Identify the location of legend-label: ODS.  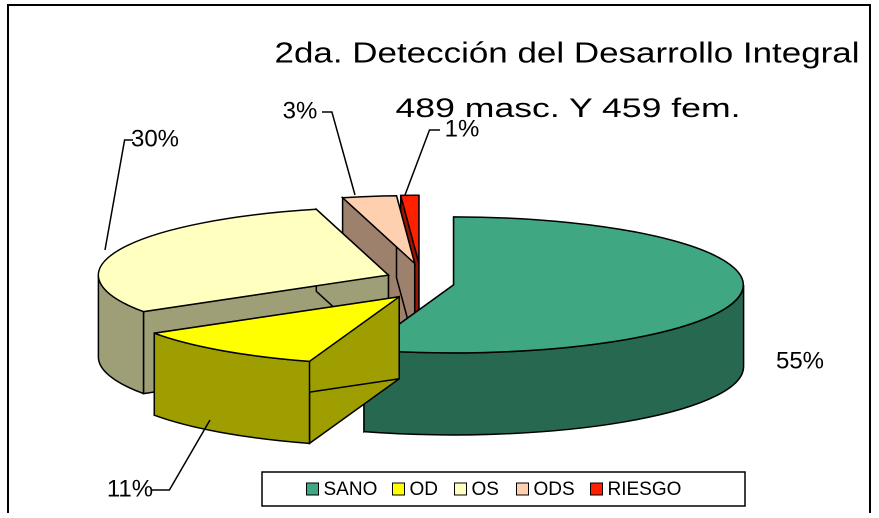
(554, 489).